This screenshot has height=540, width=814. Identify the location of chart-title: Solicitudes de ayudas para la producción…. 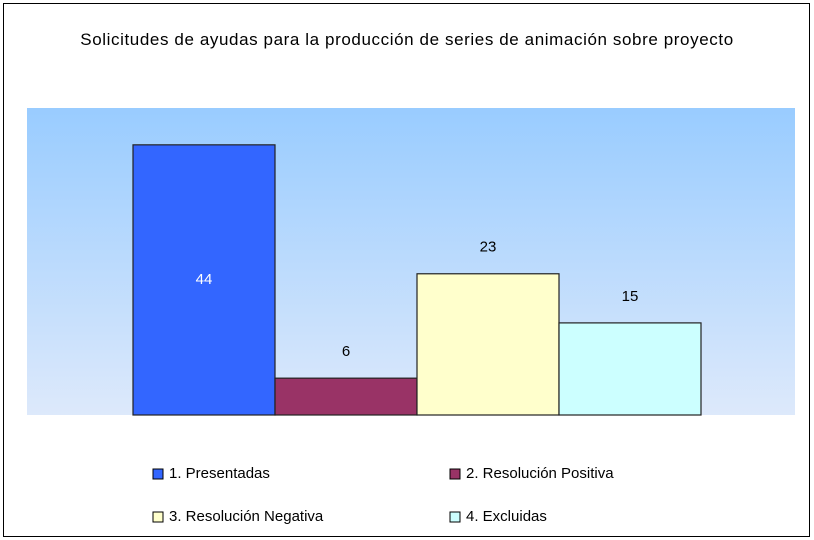
(407, 39).